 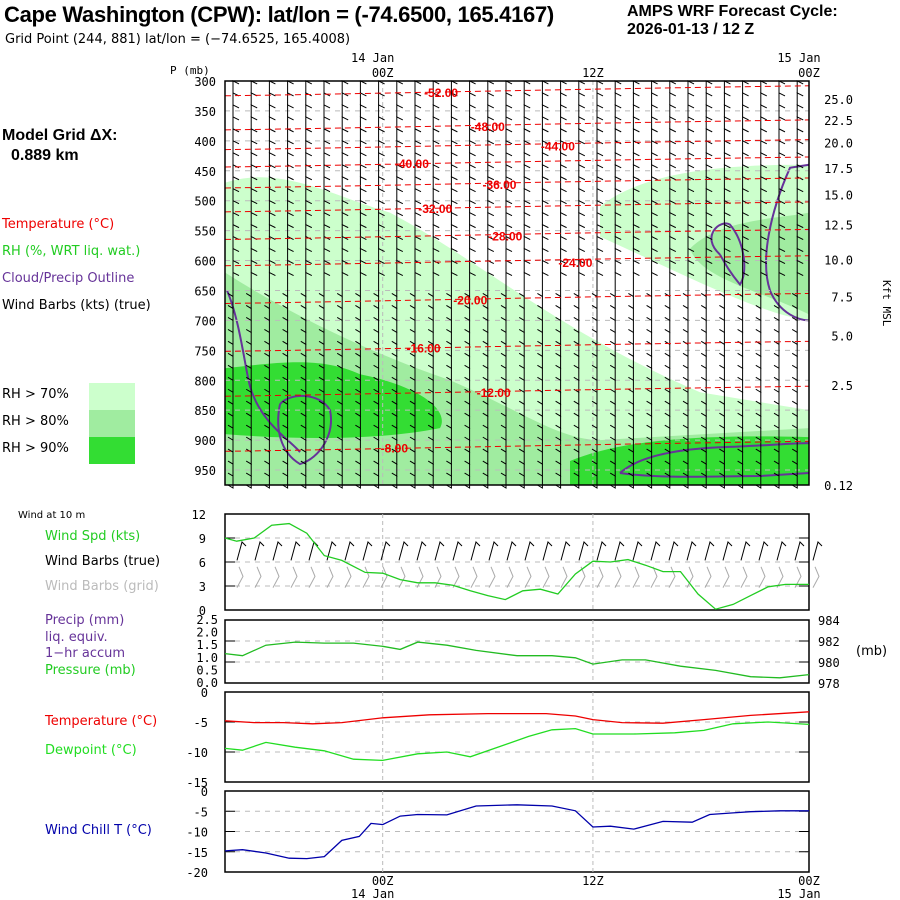 What do you see at coordinates (197, 753) in the screenshot?
I see `temperature-tick-label: -10` at bounding box center [197, 753].